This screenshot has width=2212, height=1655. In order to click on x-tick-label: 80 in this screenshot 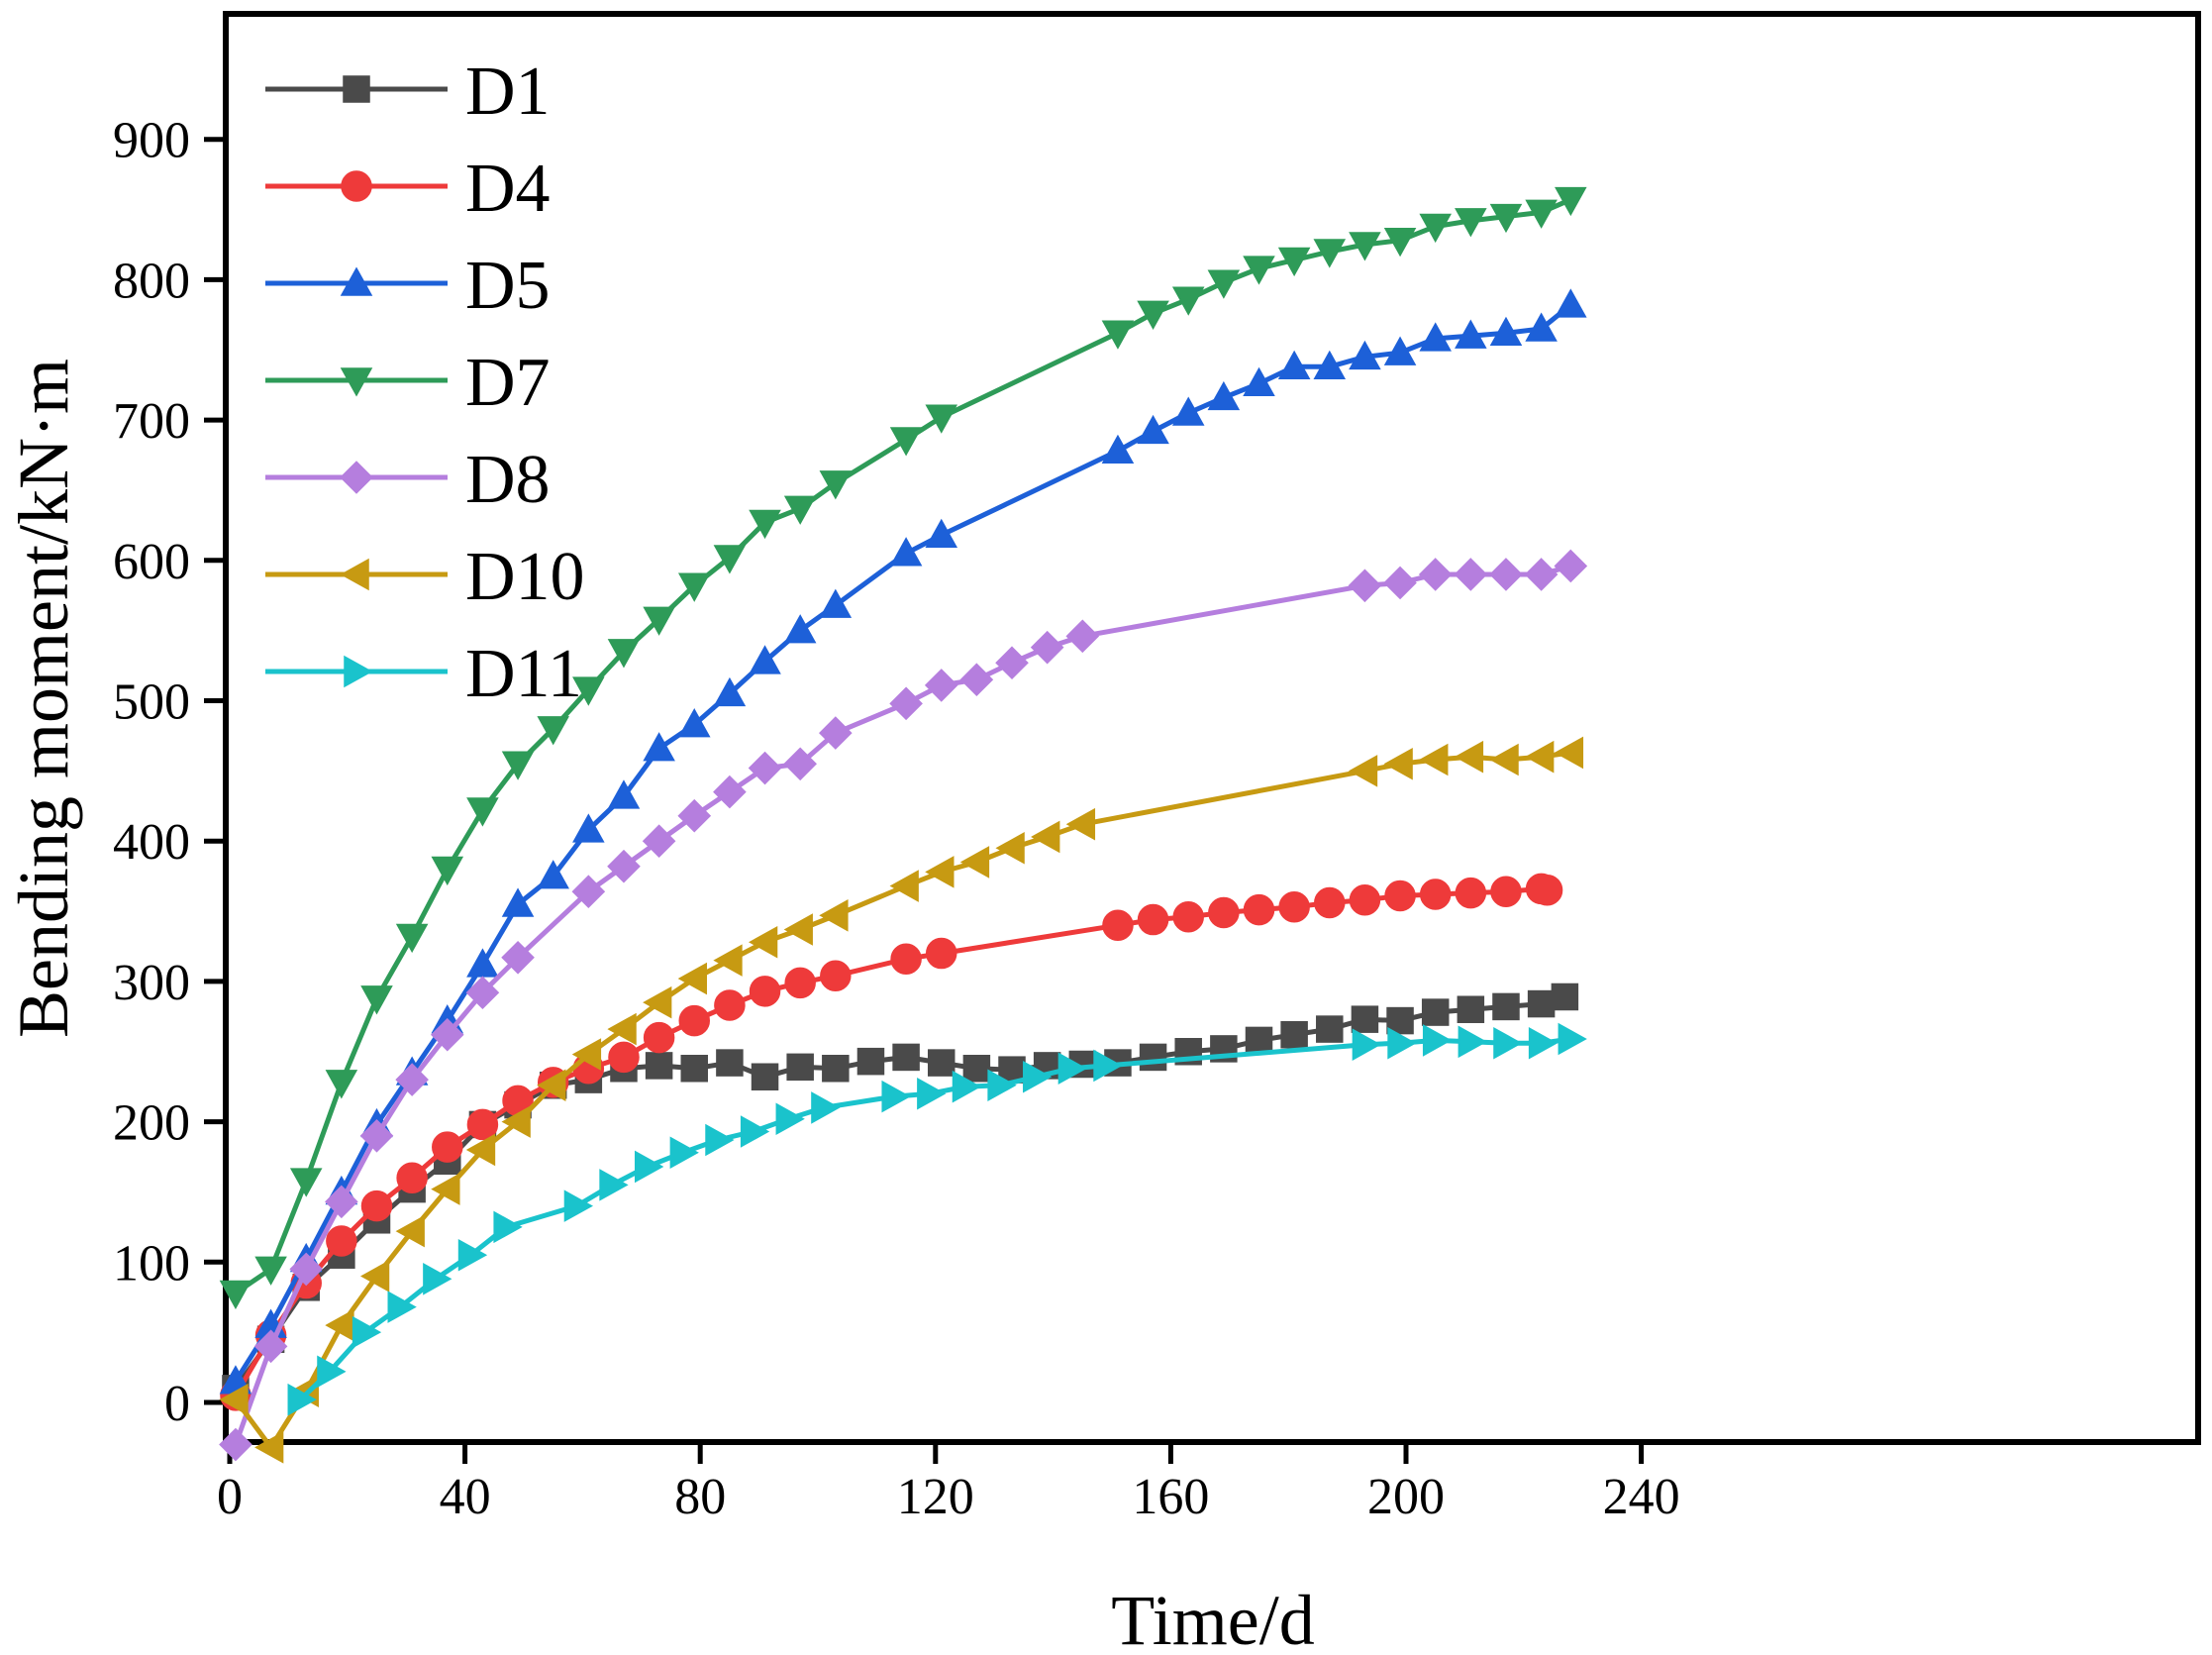, I will do `click(700, 1497)`.